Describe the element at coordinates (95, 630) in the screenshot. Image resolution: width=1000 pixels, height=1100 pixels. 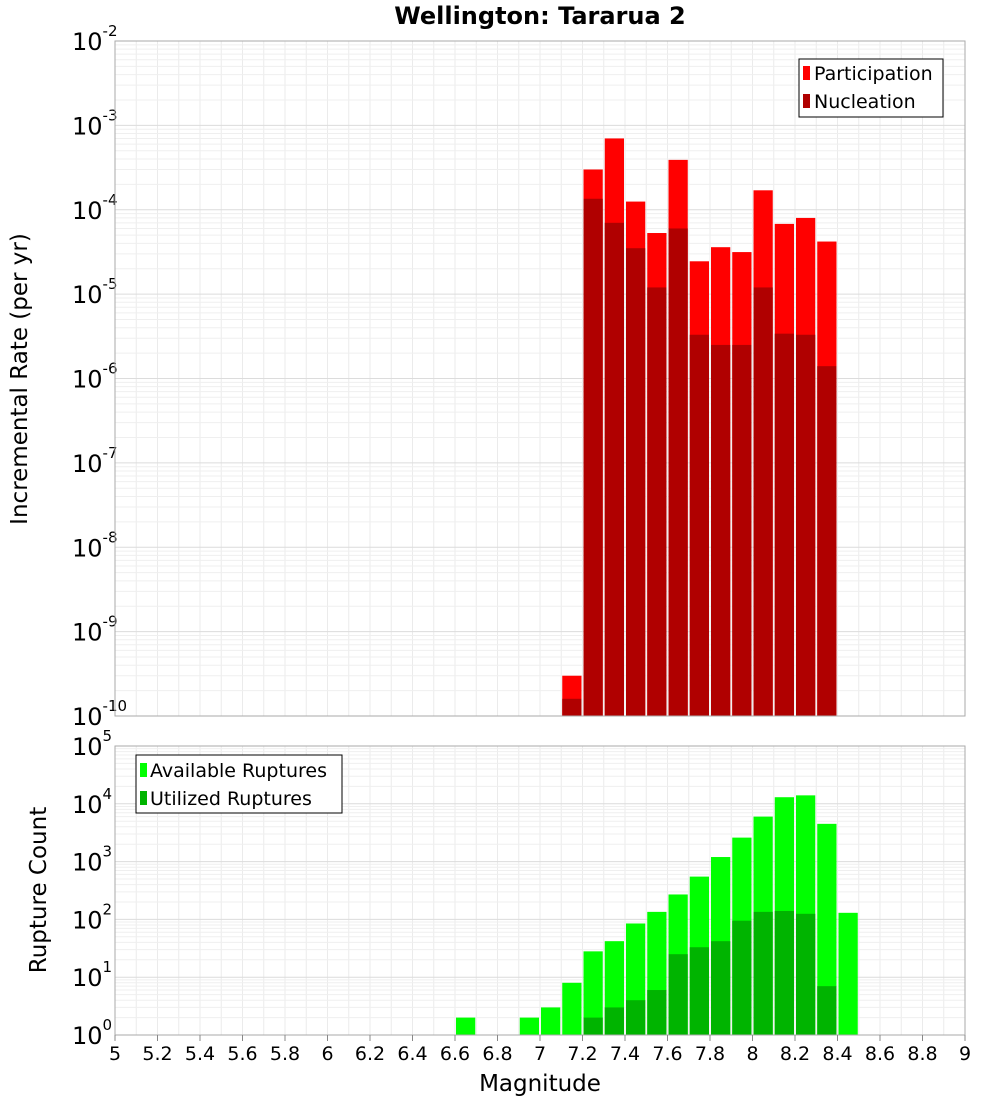
I see `top-y-tick-label: 10⁻⁹` at that location.